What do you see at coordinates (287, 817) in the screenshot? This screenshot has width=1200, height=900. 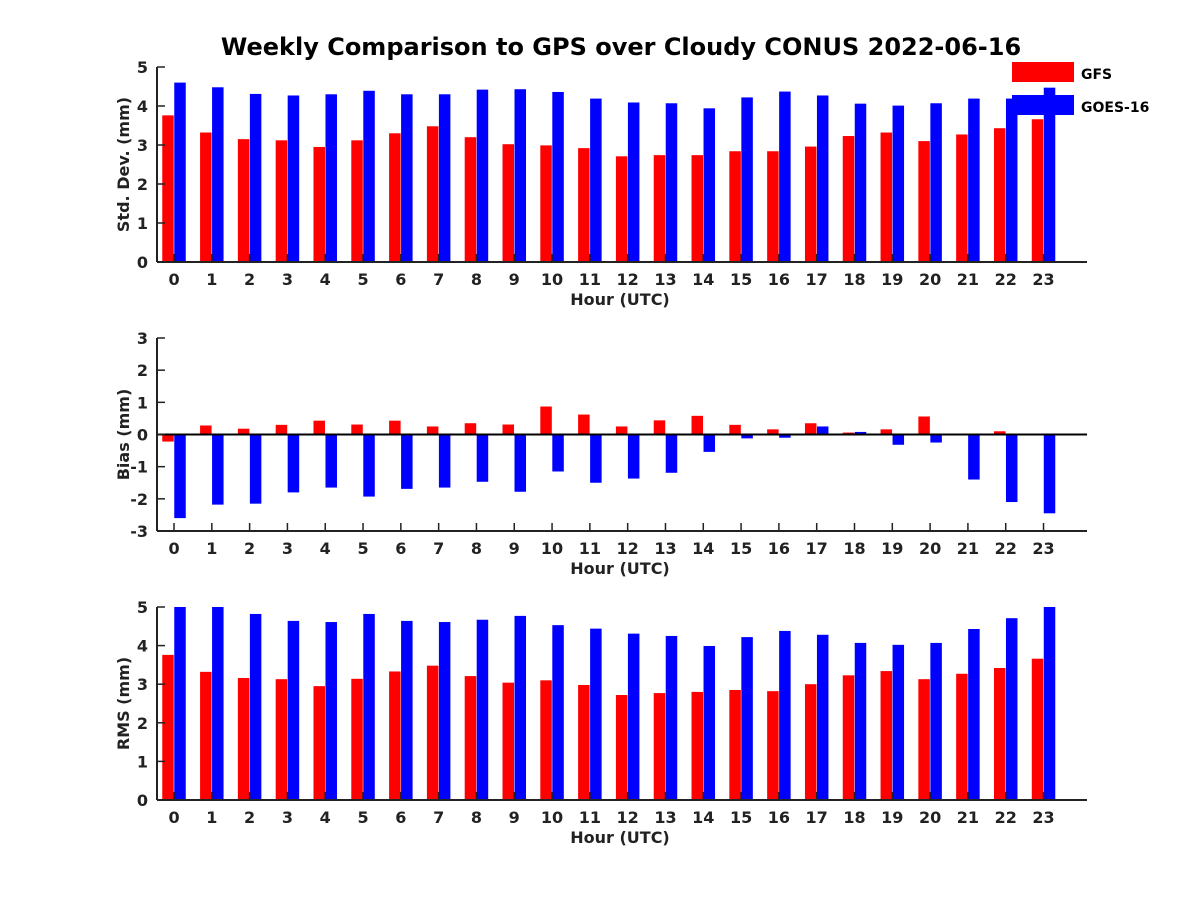 I see `rms-x-tick-label: 3` at bounding box center [287, 817].